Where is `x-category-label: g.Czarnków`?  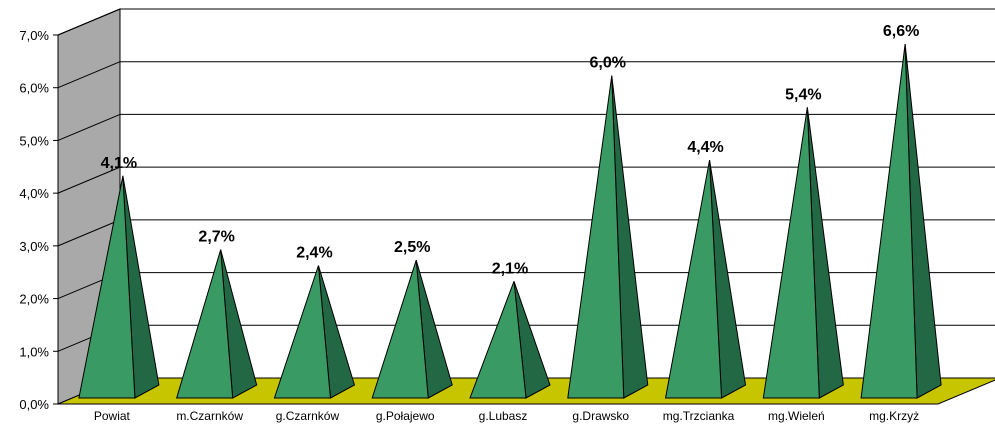 x-category-label: g.Czarnków is located at coordinates (308, 416).